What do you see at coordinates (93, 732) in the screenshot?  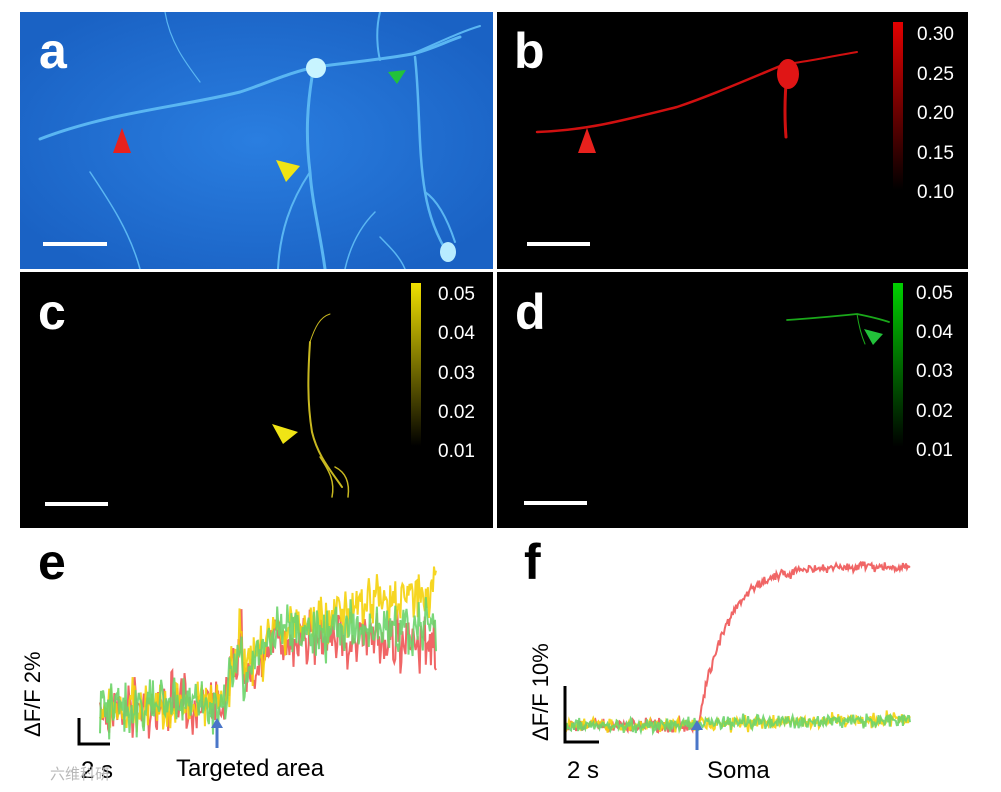 I see `panel-e-scale-bar` at bounding box center [93, 732].